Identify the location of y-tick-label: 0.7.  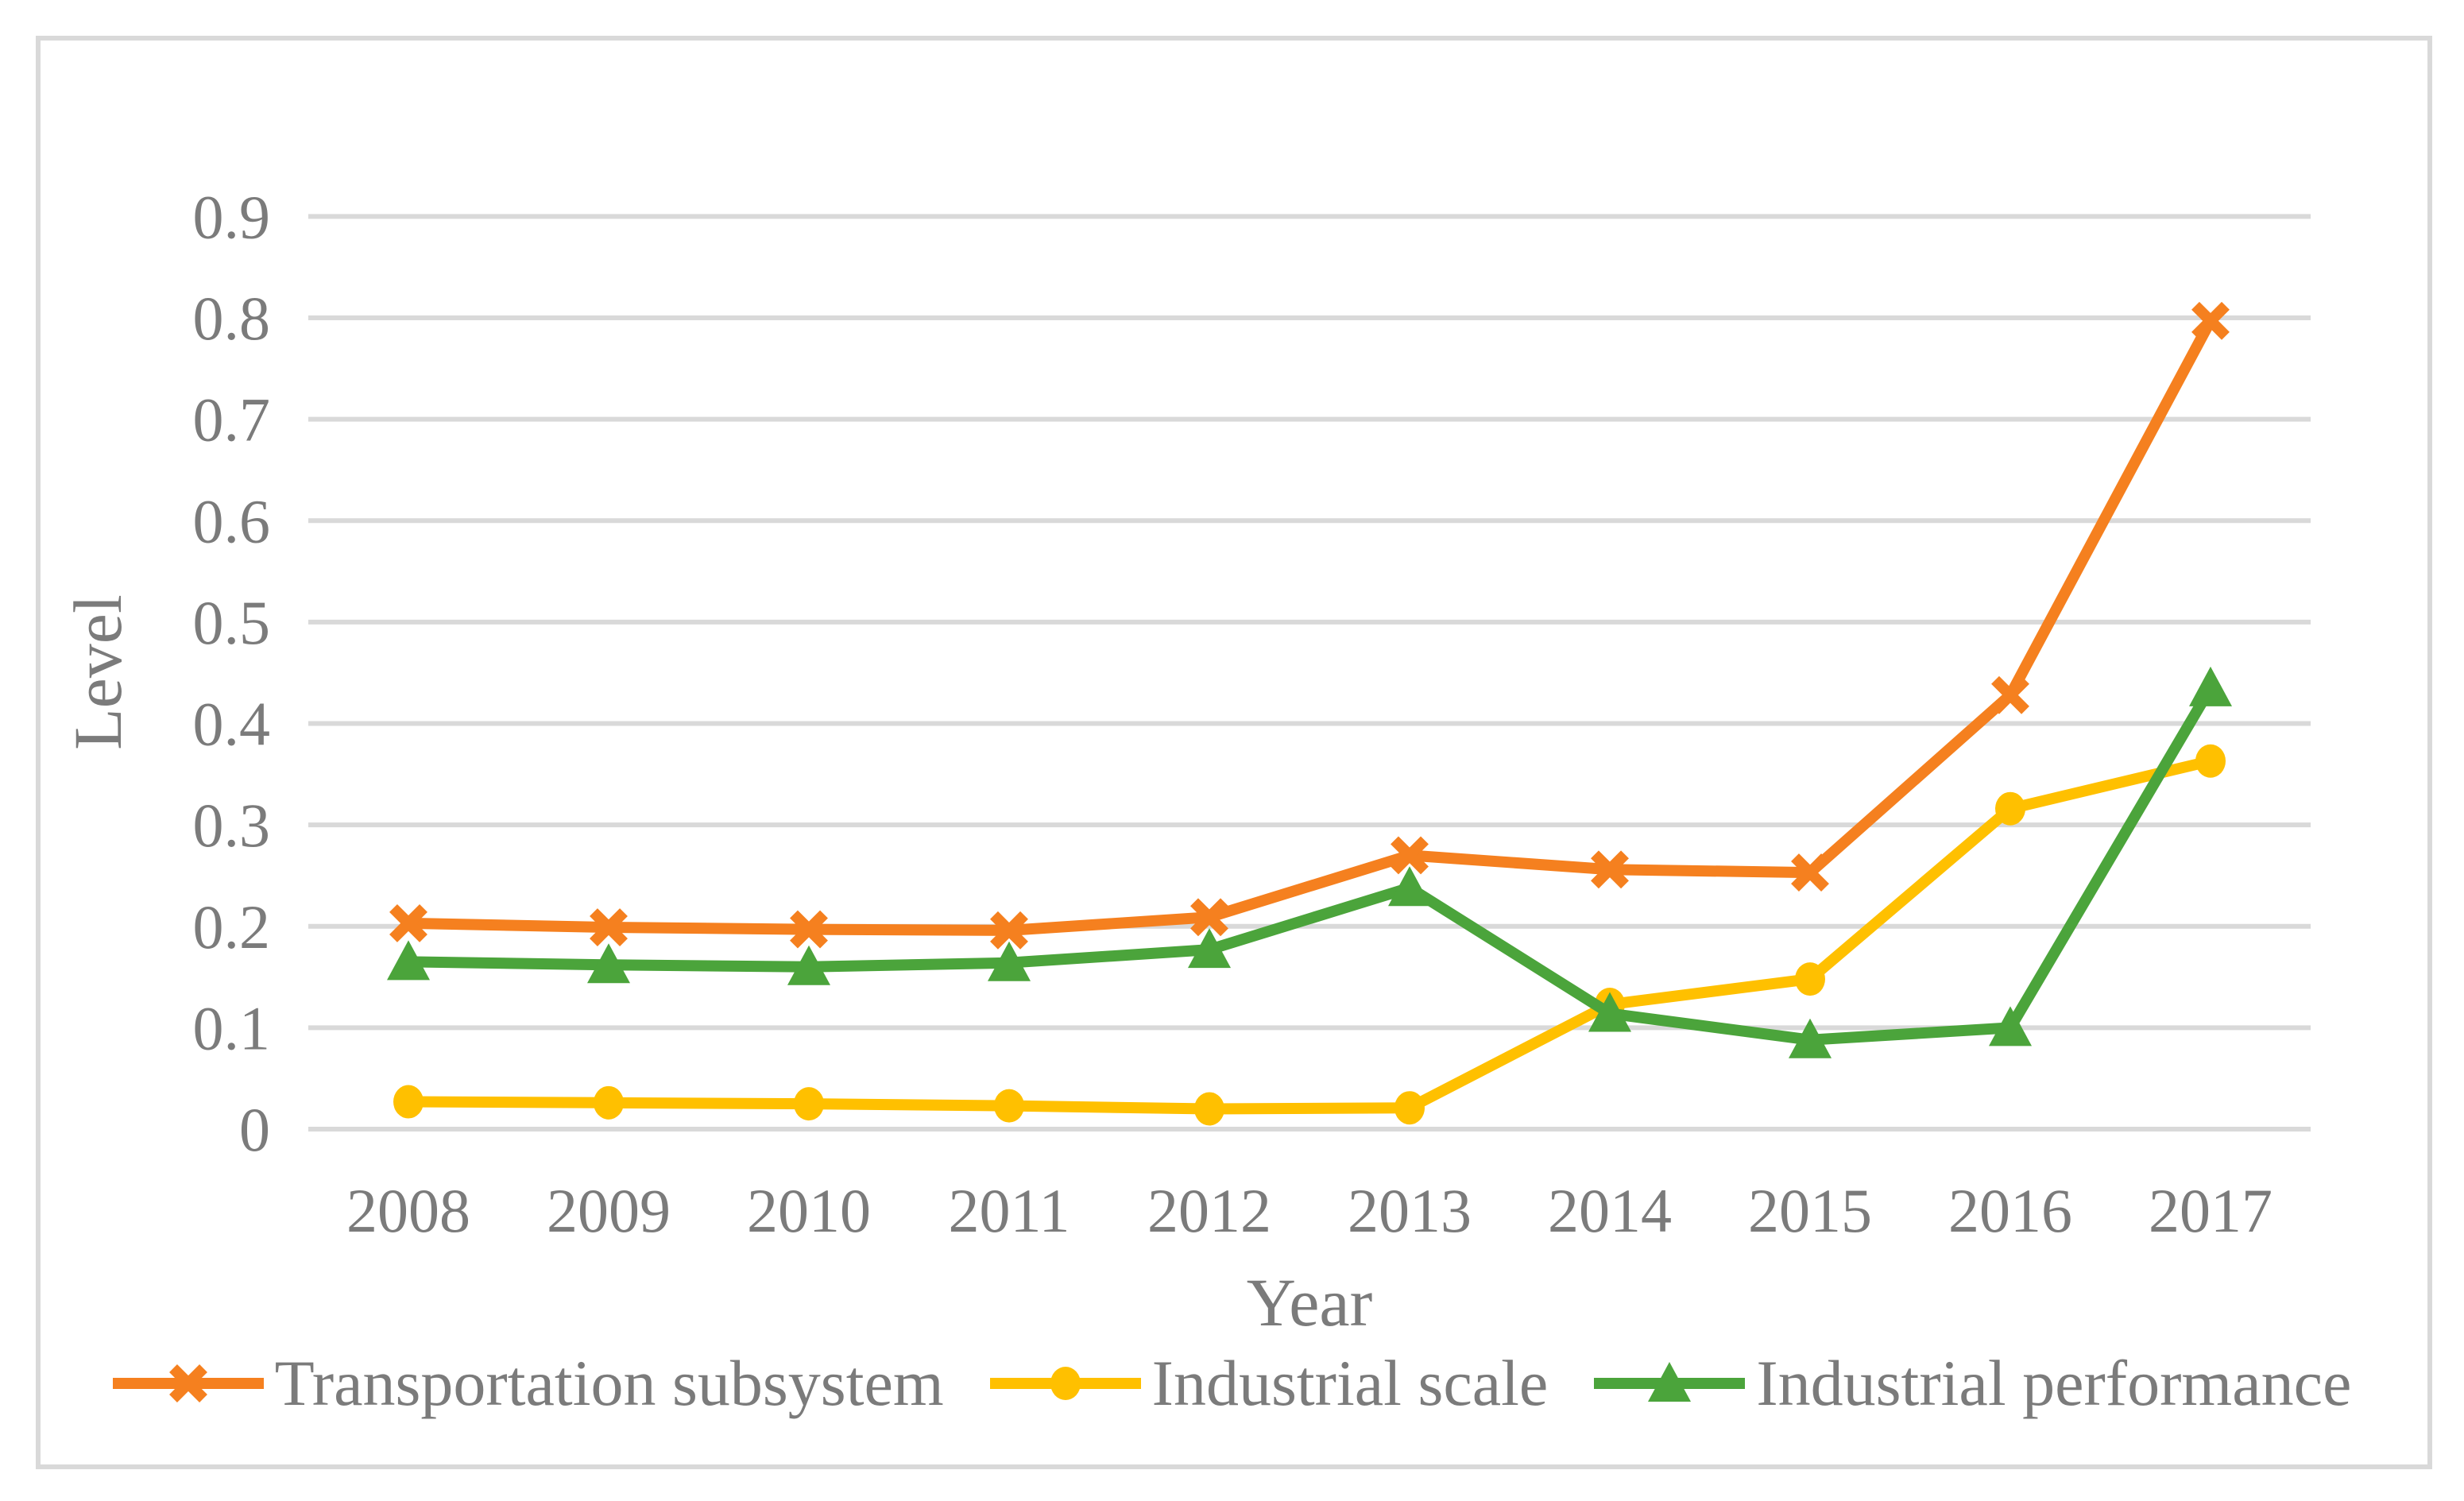
(232, 420).